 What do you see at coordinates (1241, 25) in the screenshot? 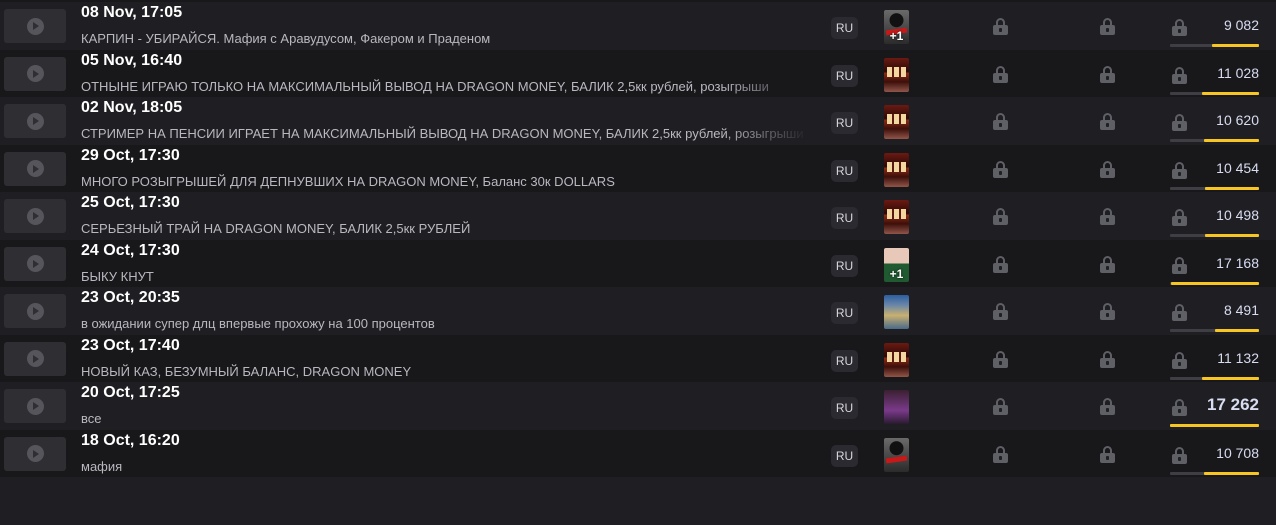
I see `views-count: 9 082` at bounding box center [1241, 25].